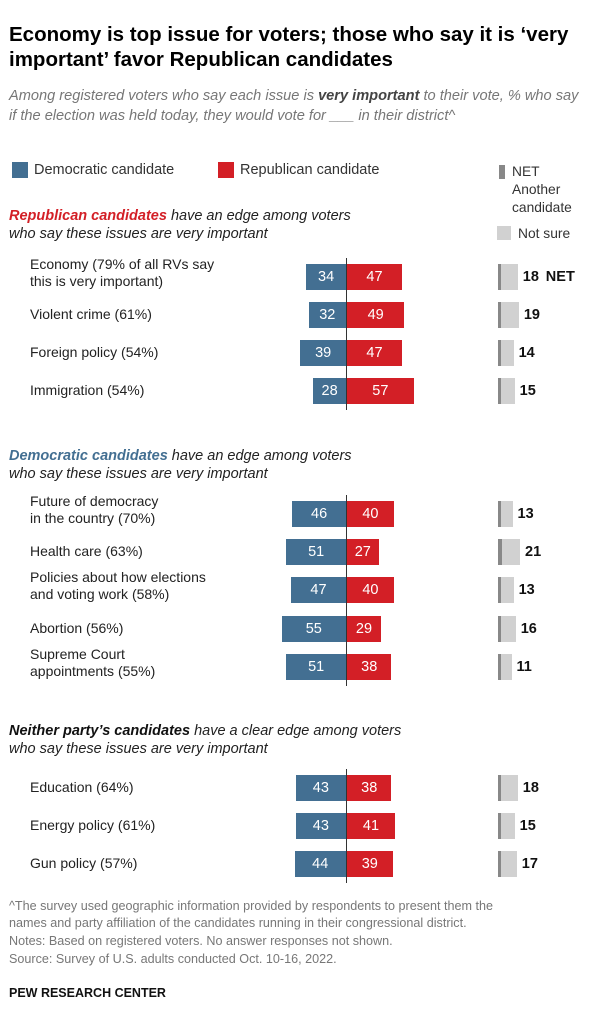 This screenshot has width=598, height=1024. What do you see at coordinates (369, 96) in the screenshot?
I see `subtitle-emphasis: very important` at bounding box center [369, 96].